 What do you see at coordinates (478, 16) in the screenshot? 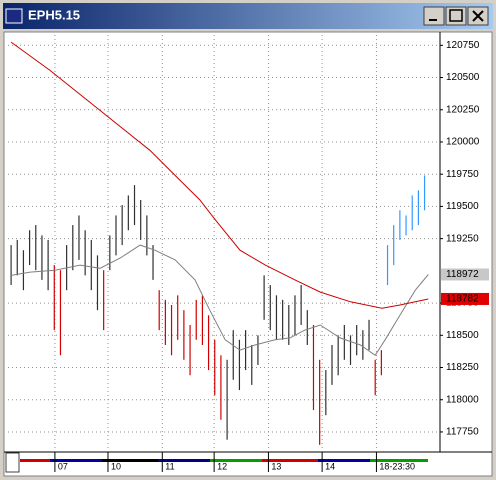
I see `close-icon` at bounding box center [478, 16].